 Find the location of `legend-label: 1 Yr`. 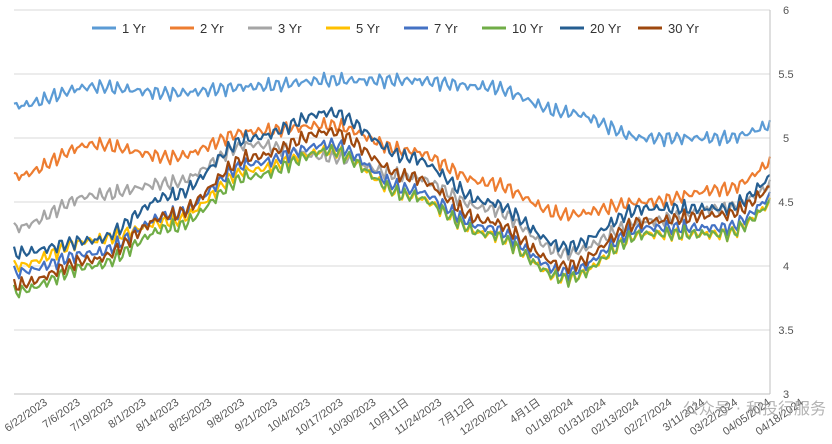

legend-label: 1 Yr is located at coordinates (134, 28).